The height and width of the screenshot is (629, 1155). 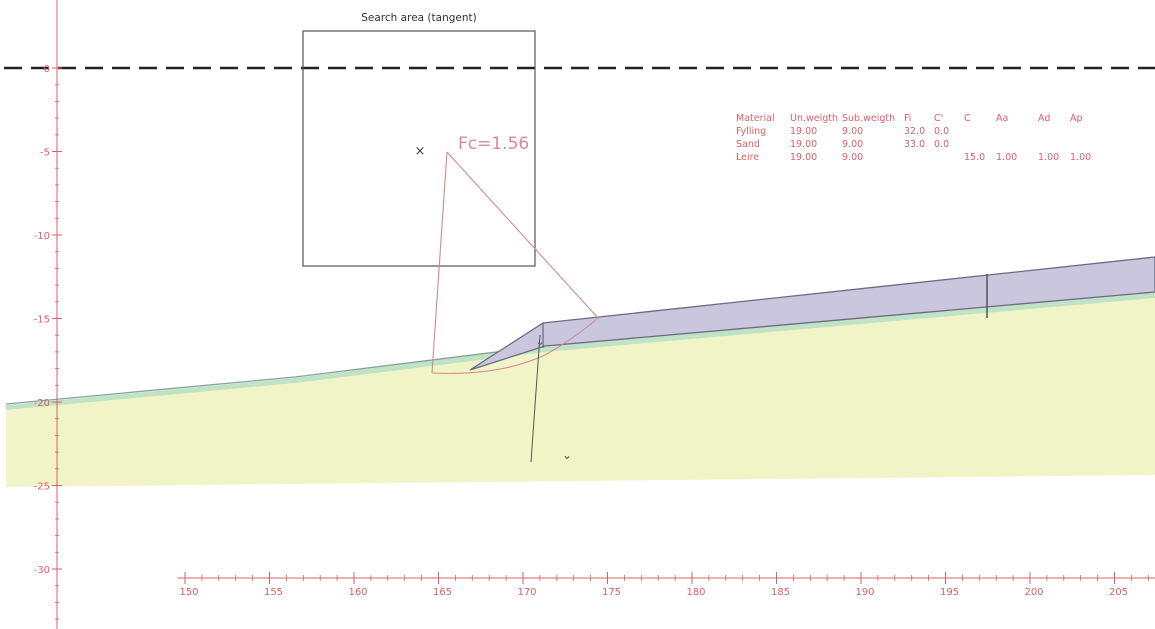 I want to click on search-area-box, so click(x=419, y=148).